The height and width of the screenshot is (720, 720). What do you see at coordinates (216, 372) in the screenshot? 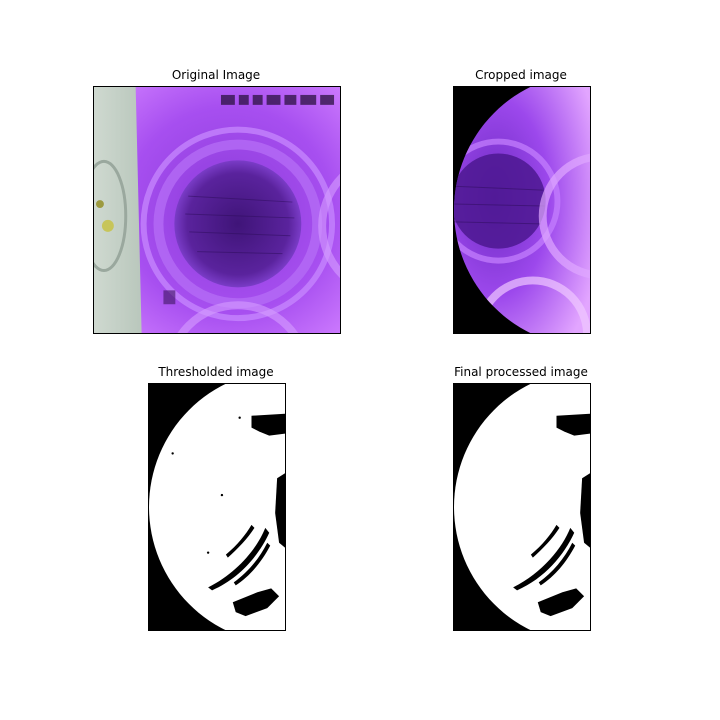
I see `thresholded-image-title: Thresholded image` at bounding box center [216, 372].